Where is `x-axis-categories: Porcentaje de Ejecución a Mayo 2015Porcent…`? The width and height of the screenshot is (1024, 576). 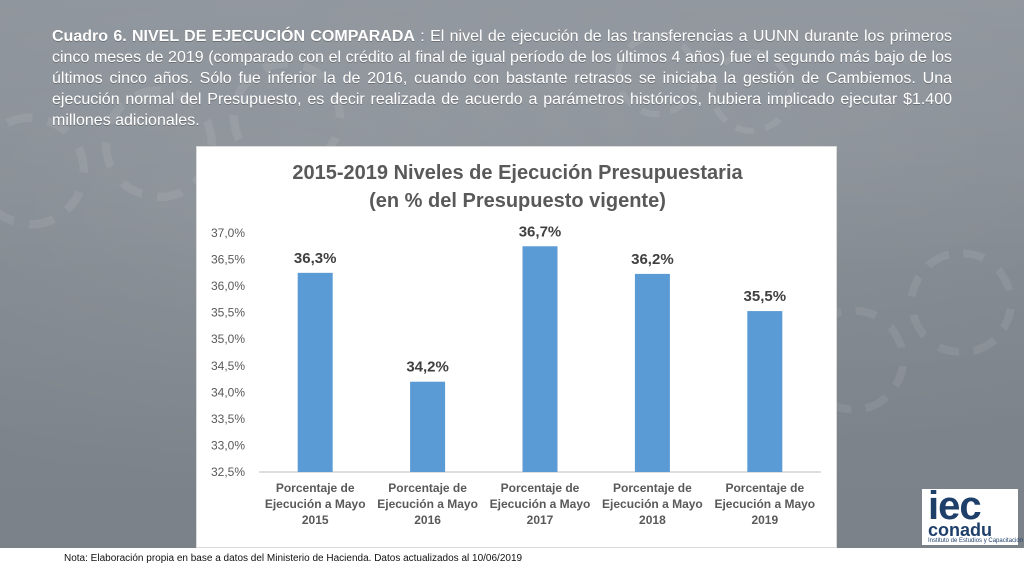
x-axis-categories: Porcentaje de Ejecución a Mayo 2015Porcent… is located at coordinates (540, 504).